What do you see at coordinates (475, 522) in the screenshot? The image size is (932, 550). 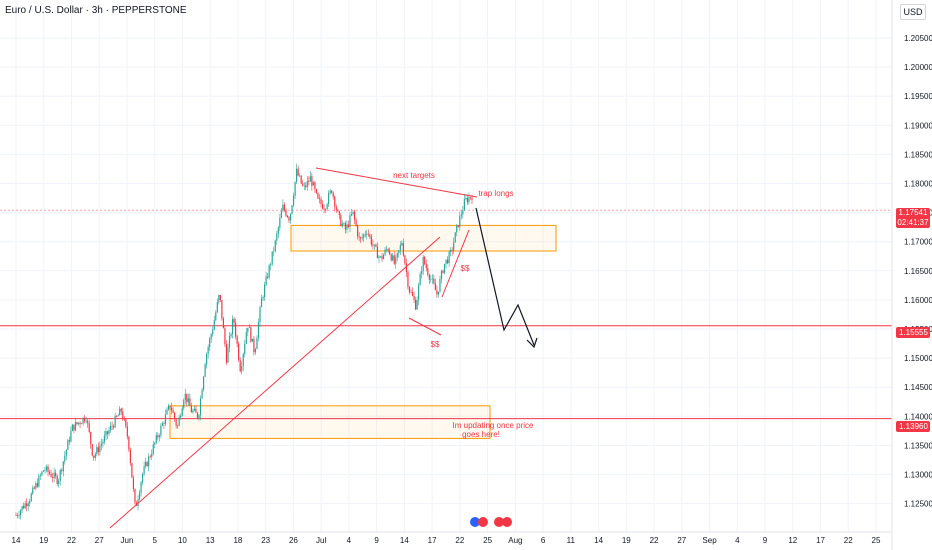 I see `nav-earnings-icon` at bounding box center [475, 522].